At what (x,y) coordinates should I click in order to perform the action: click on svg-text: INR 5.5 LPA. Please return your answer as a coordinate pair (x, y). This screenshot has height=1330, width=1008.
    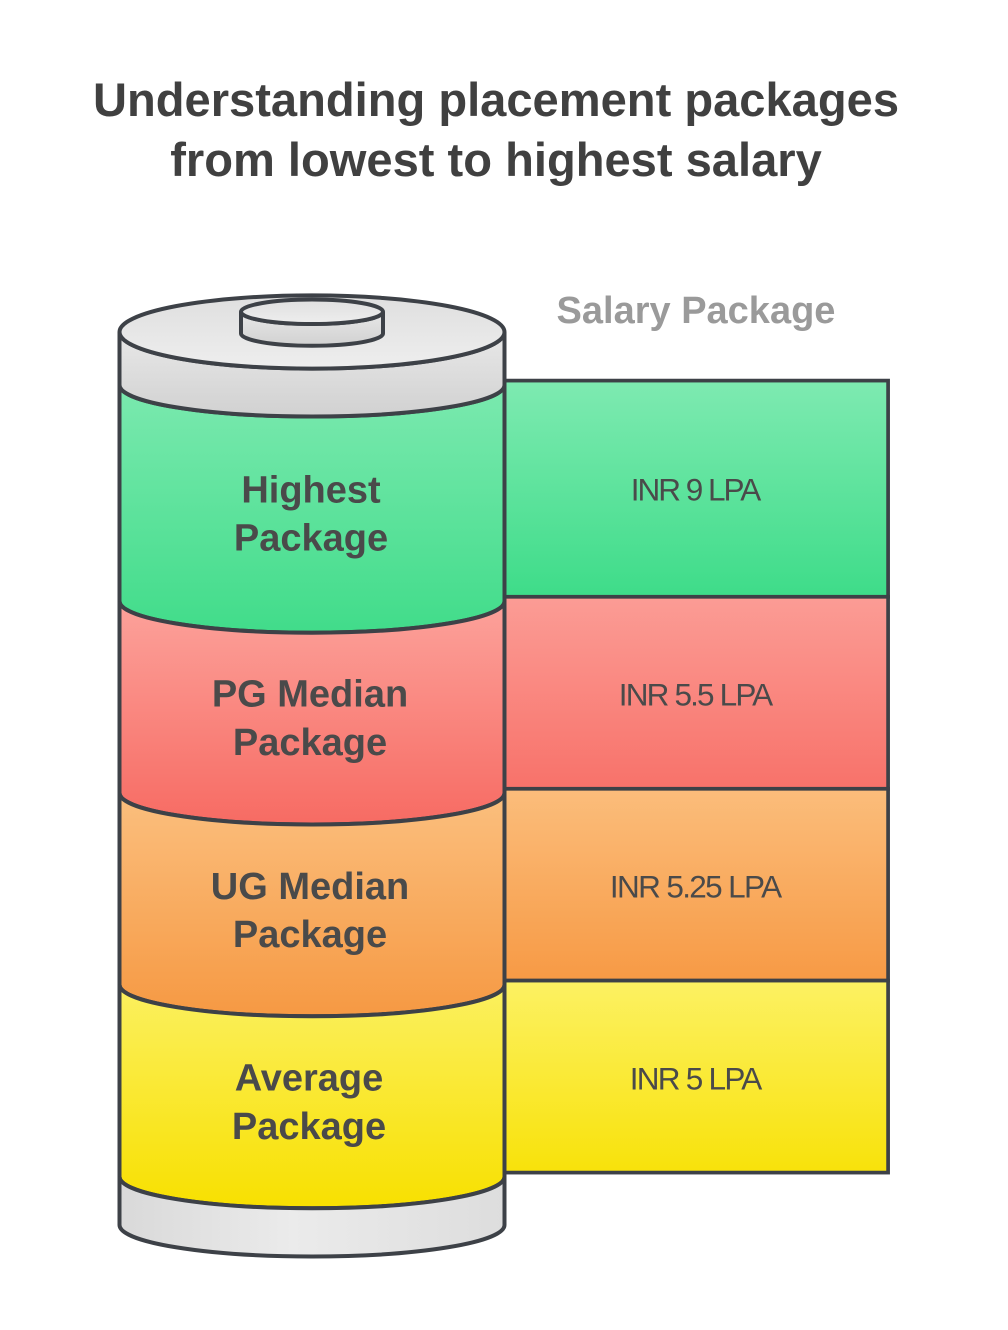
    Looking at the image, I should click on (696, 695).